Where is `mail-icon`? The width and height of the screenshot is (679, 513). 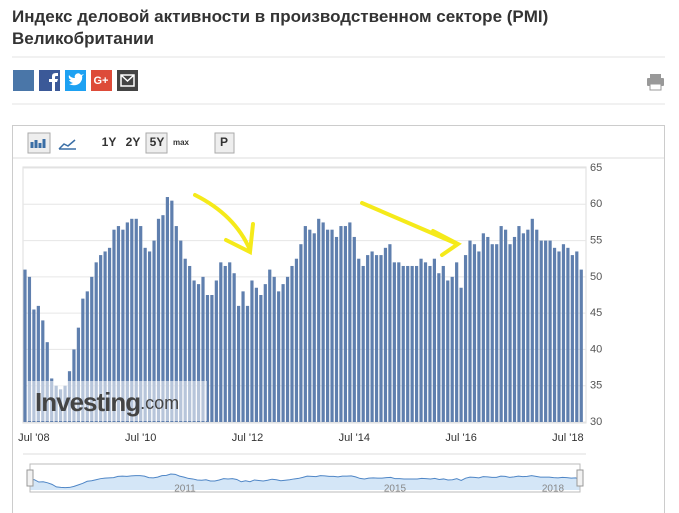
mail-icon is located at coordinates (127, 80).